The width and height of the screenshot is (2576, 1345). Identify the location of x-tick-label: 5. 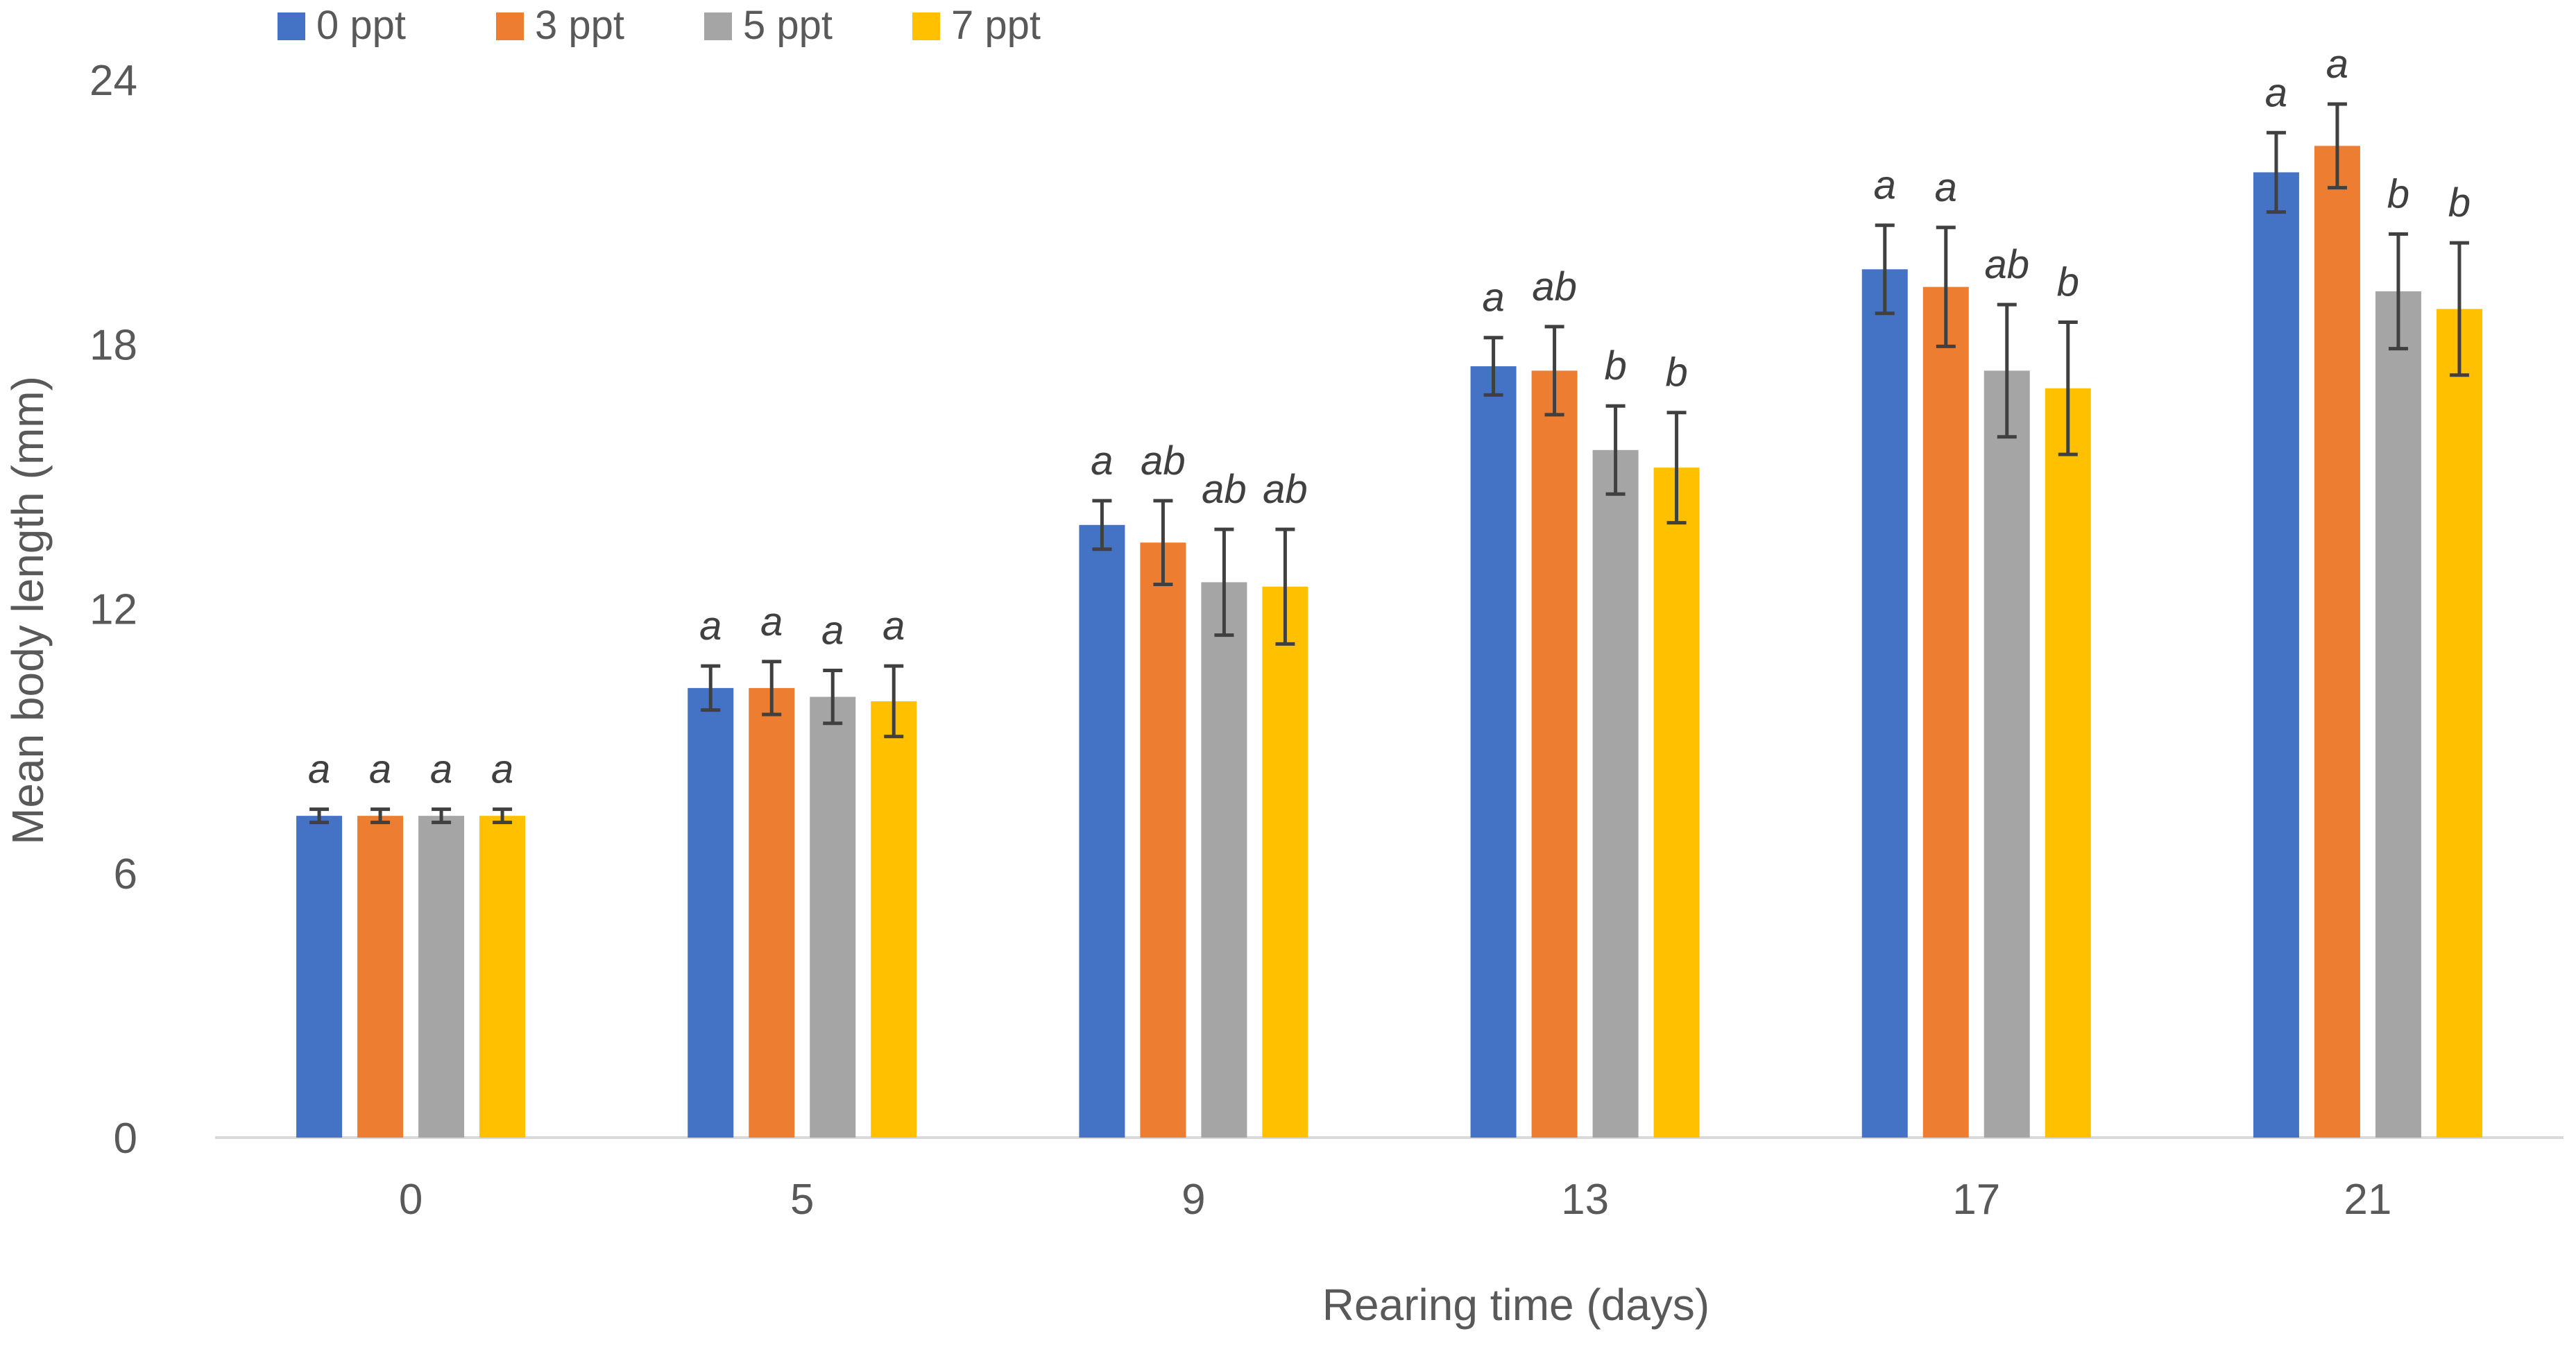
(802, 1200).